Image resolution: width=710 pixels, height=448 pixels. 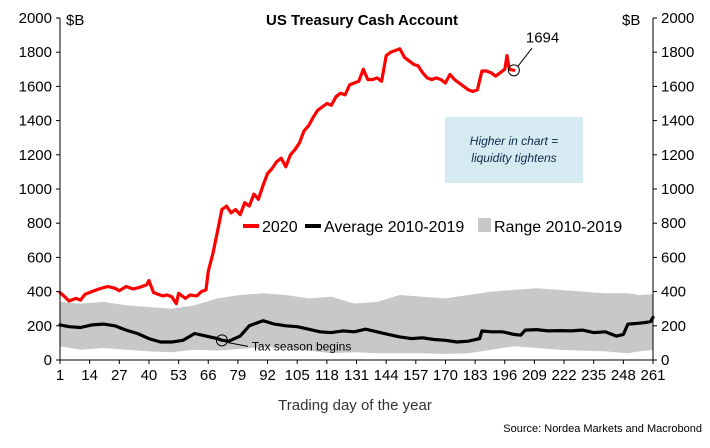 I want to click on legend: 2020 Average 2010-2019 Range 2010-2019, so click(x=432, y=227).